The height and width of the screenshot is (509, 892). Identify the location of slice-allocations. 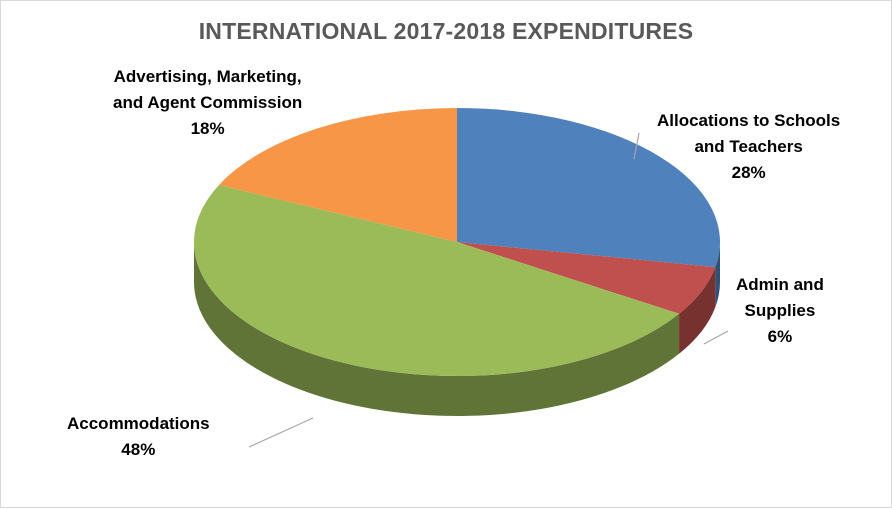
(588, 188).